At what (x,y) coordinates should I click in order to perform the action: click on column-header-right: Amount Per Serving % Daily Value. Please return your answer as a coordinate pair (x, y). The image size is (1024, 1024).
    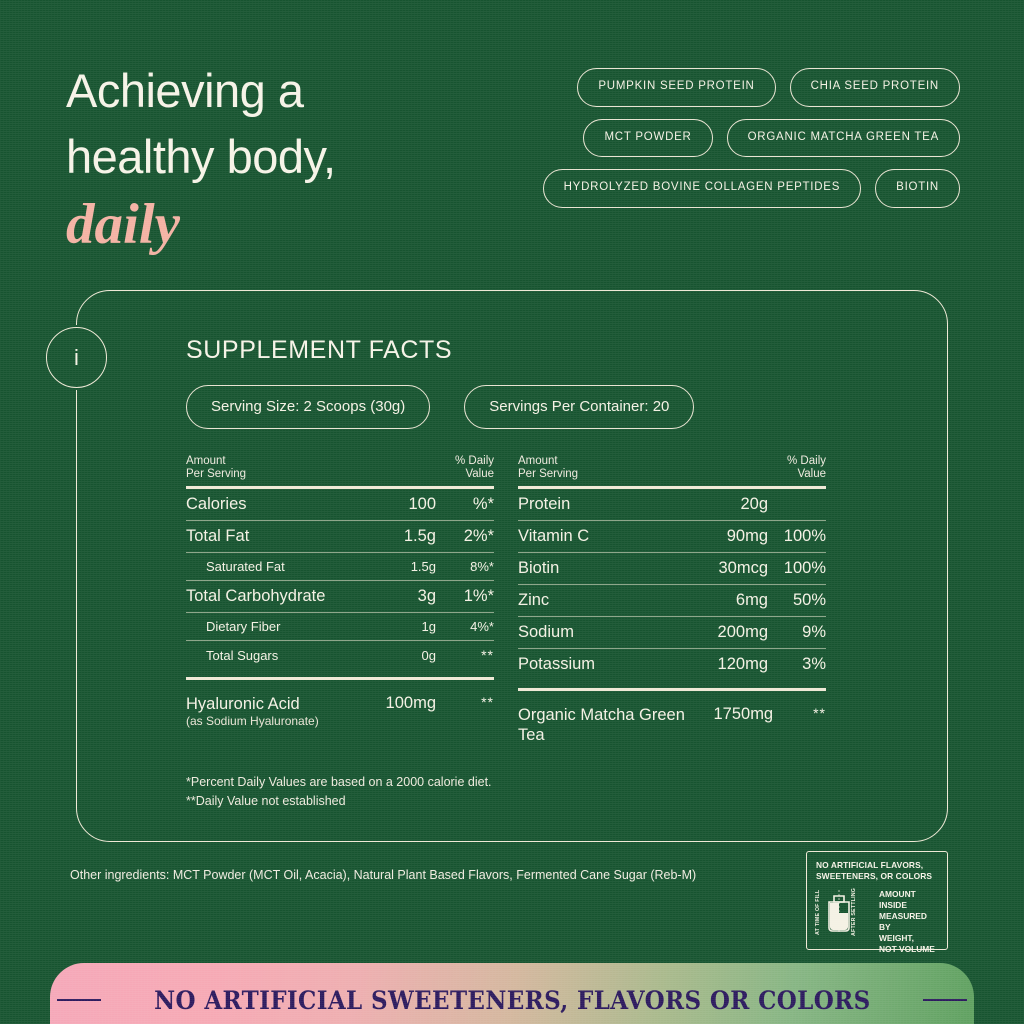
    Looking at the image, I should click on (672, 470).